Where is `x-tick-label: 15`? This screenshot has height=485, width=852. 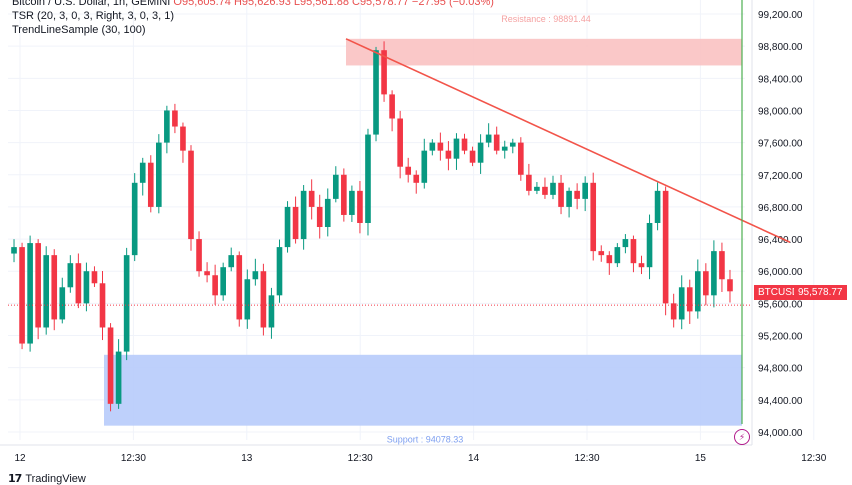
x-tick-label: 15 is located at coordinates (701, 458).